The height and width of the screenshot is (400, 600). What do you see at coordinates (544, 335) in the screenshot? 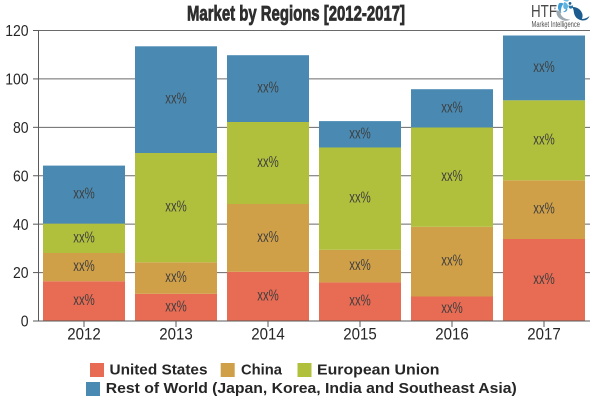
I see `svg-text: 2017` at bounding box center [544, 335].